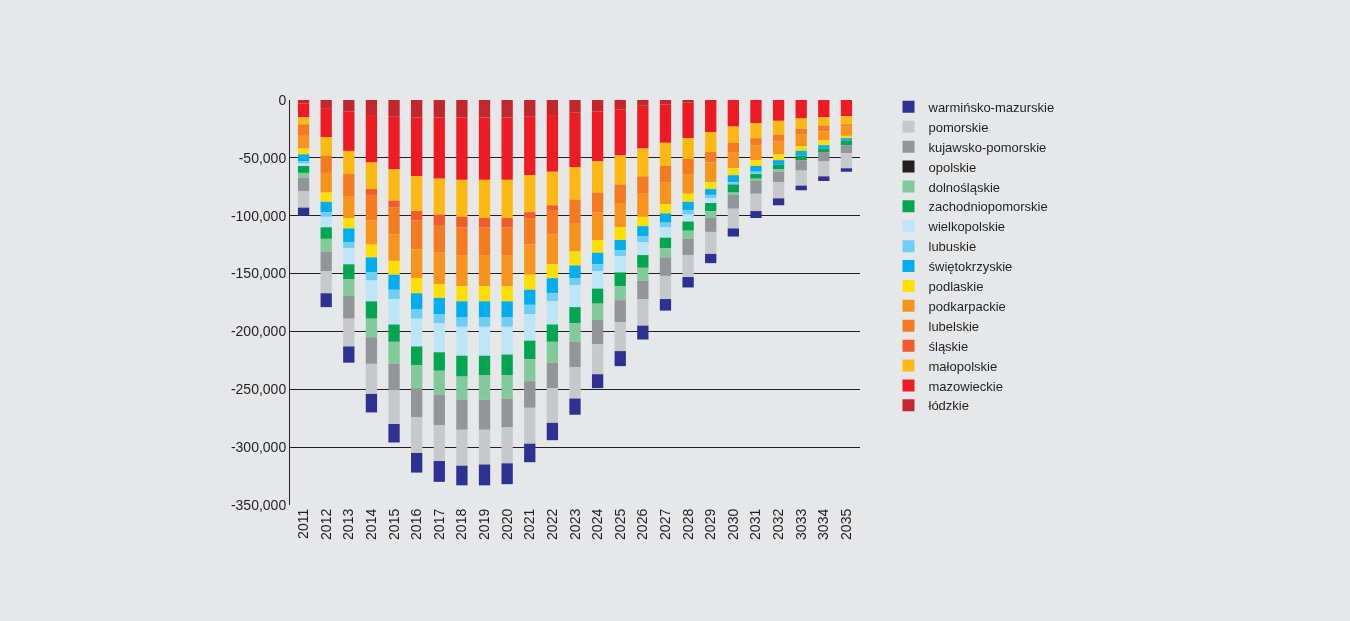 The width and height of the screenshot is (1350, 621). I want to click on y-tick-label: 0, so click(282, 99).